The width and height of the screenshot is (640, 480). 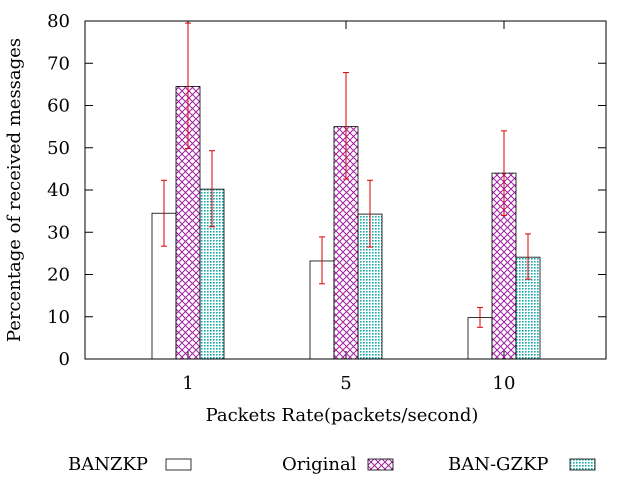 I want to click on y-tick-label: 30, so click(x=58, y=232).